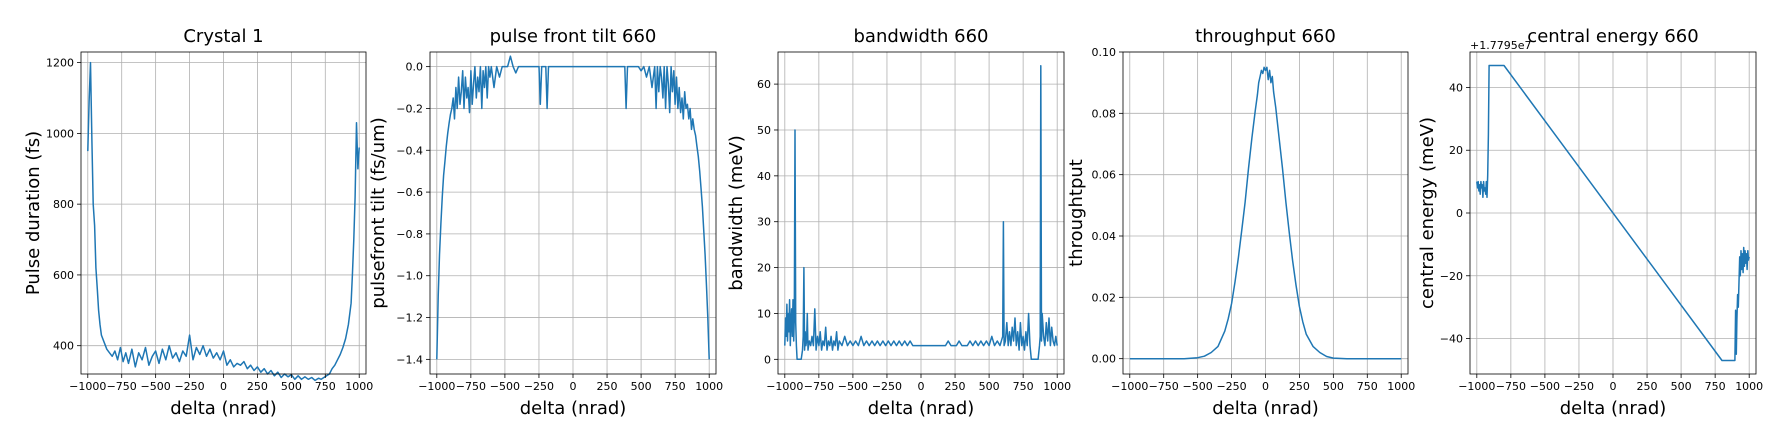 The width and height of the screenshot is (1781, 432). I want to click on y-tick-label: 0.04, so click(1104, 236).